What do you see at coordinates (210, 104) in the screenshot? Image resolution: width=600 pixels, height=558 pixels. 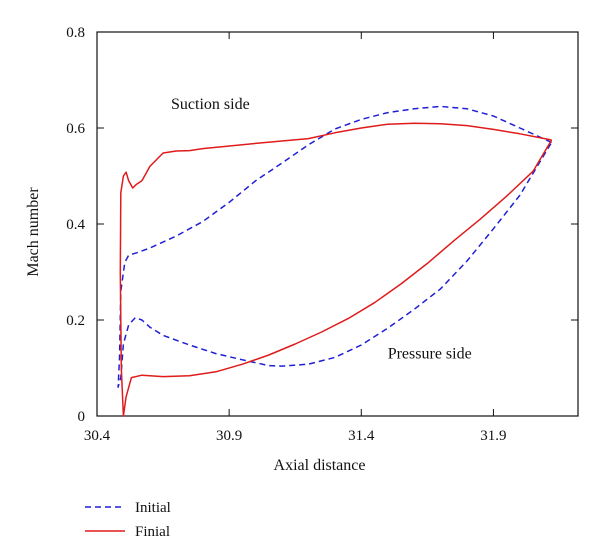 I see `annotation-suction-side: Suction side` at bounding box center [210, 104].